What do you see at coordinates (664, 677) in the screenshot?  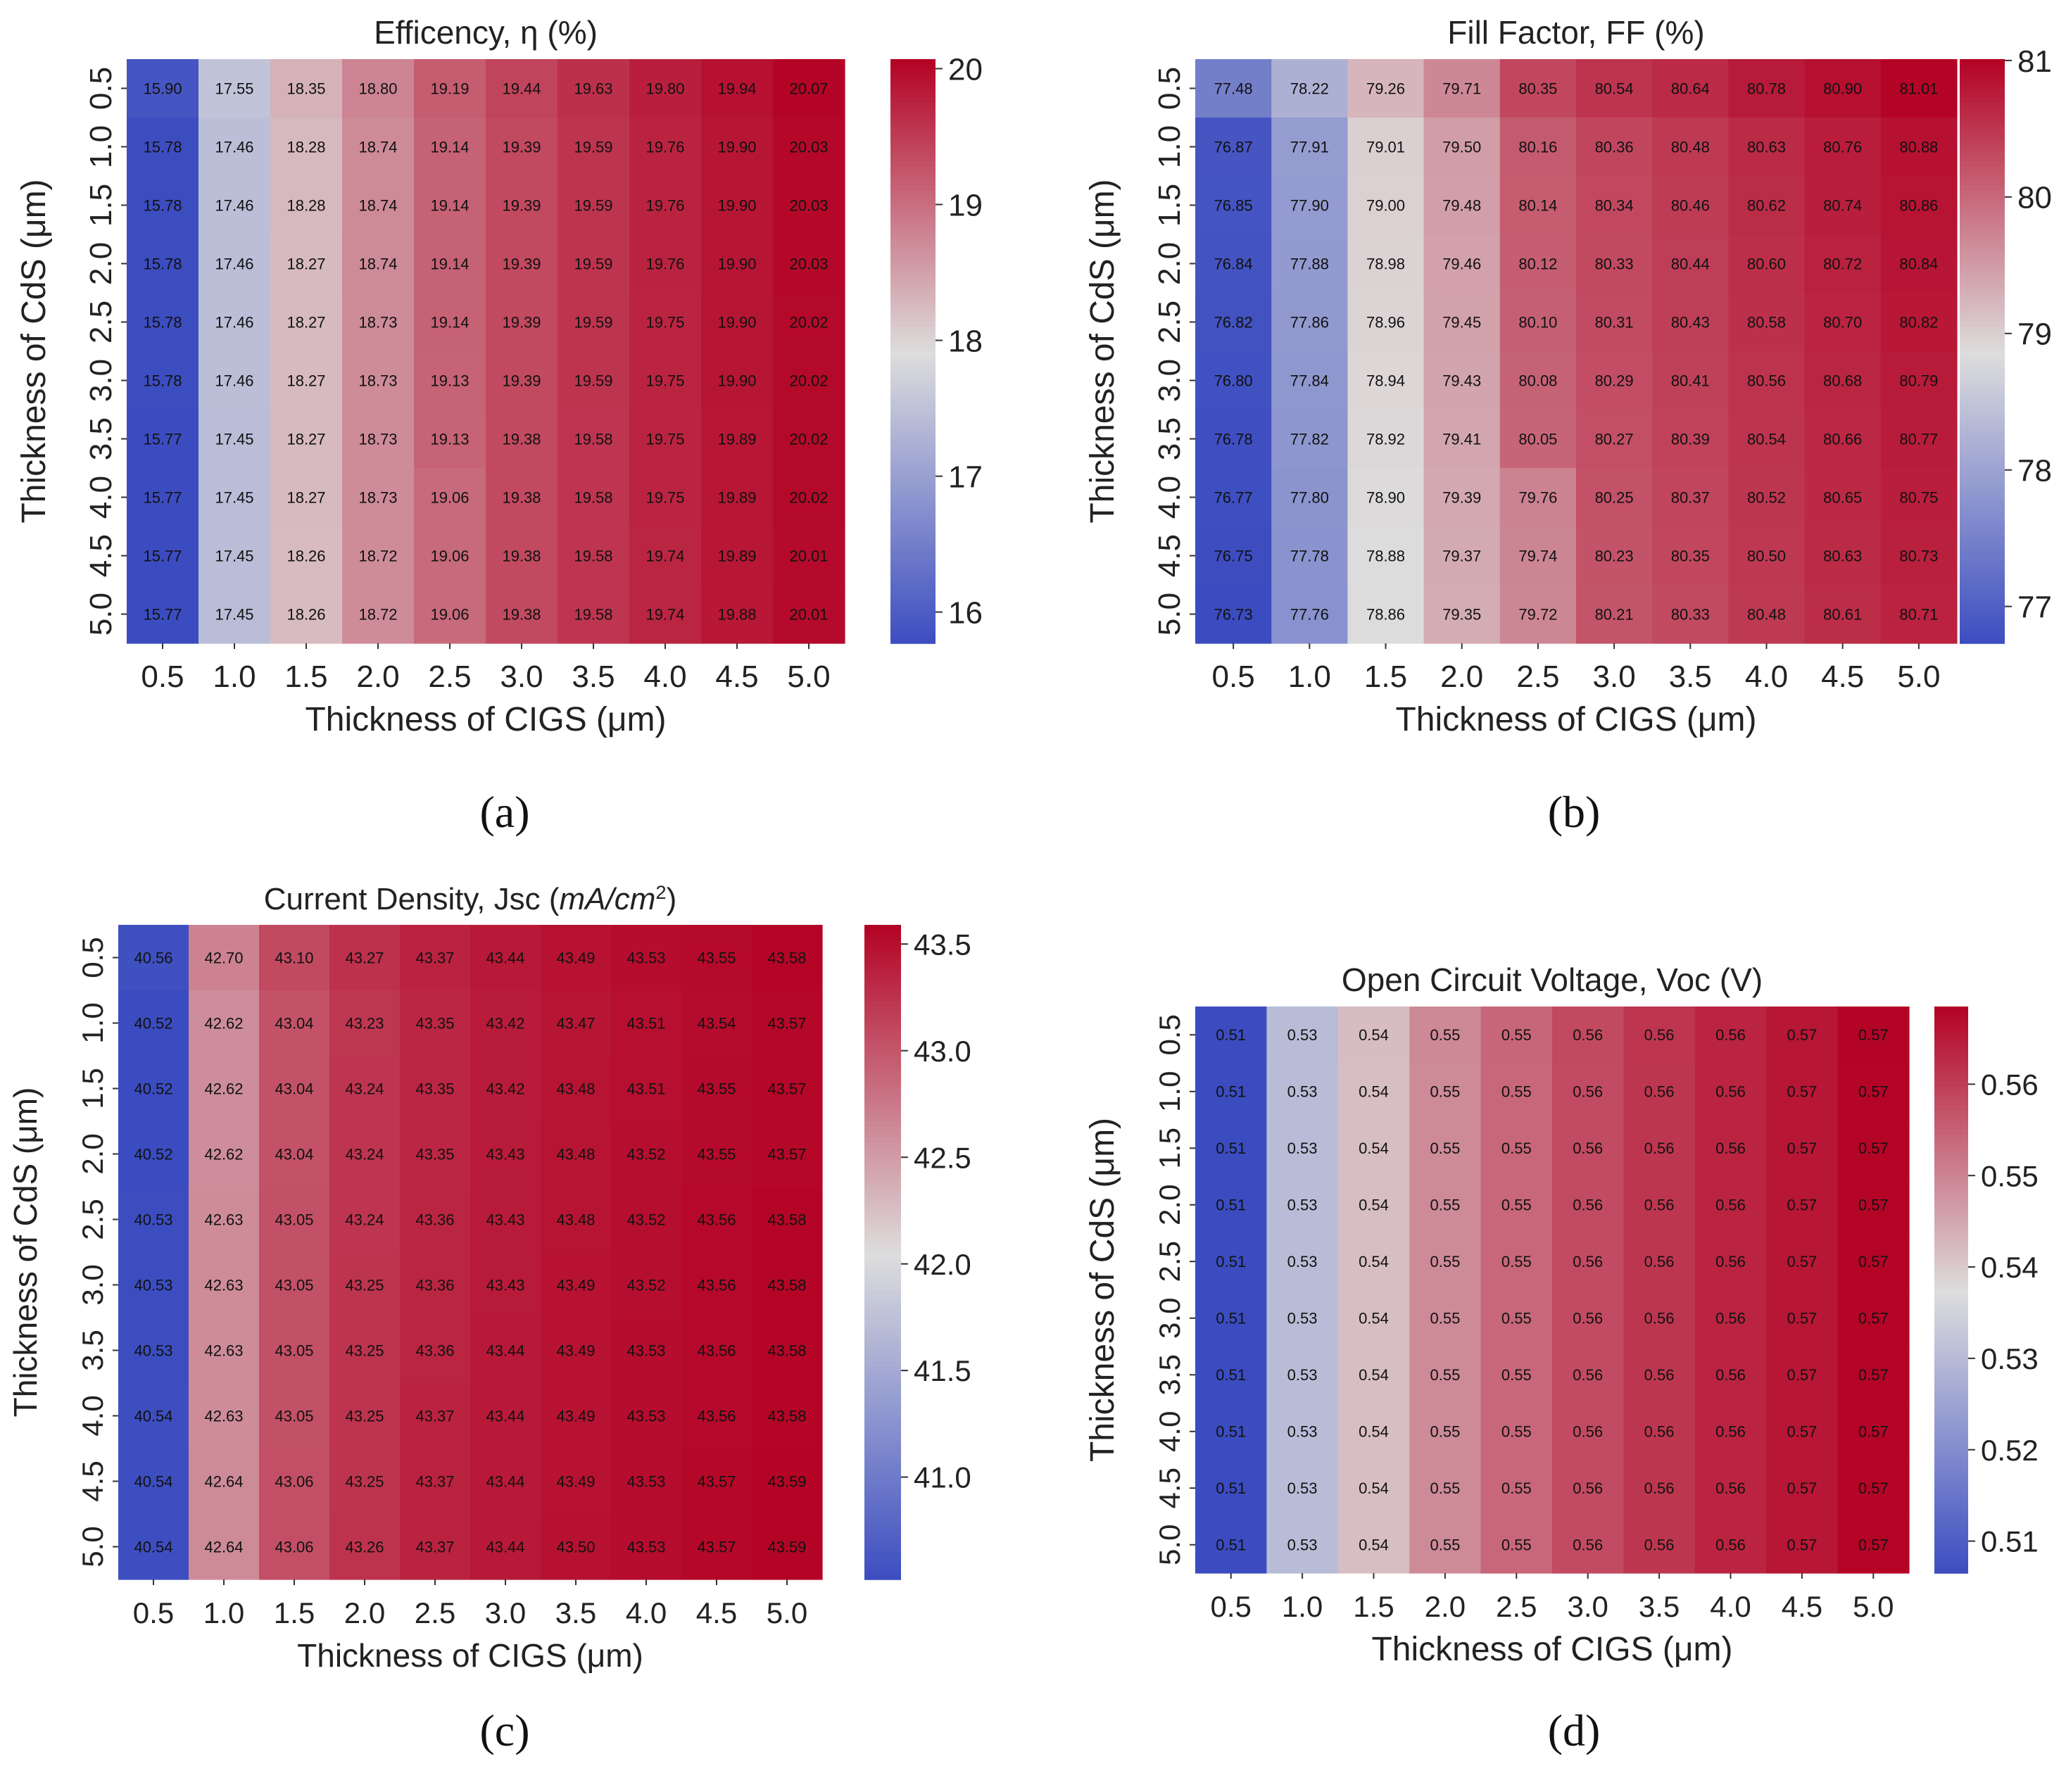 I see `x-tick-label: 4.0` at bounding box center [664, 677].